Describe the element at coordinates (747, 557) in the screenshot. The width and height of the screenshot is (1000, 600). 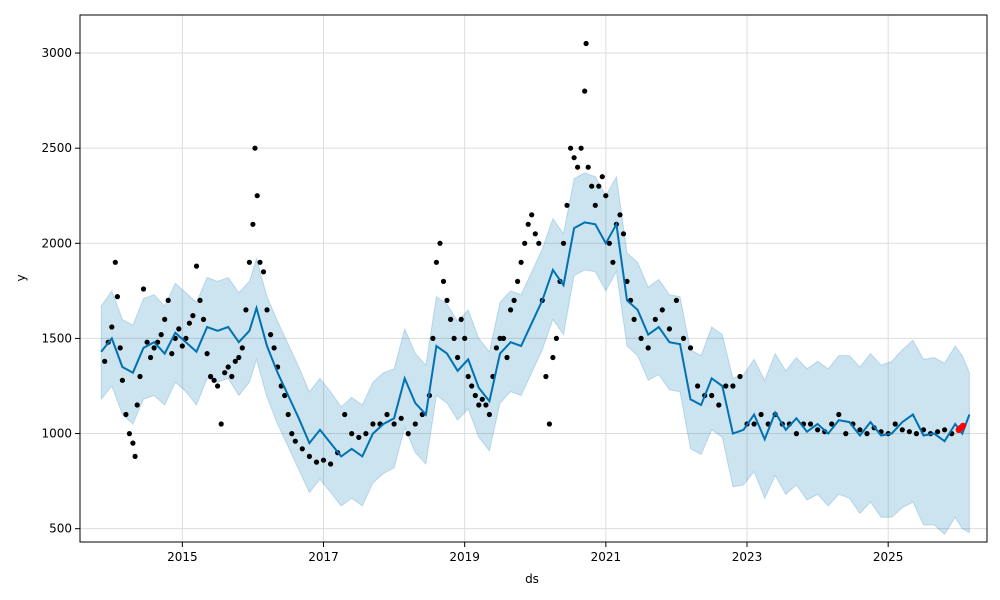
I see `x-tick-label: 2023` at that location.